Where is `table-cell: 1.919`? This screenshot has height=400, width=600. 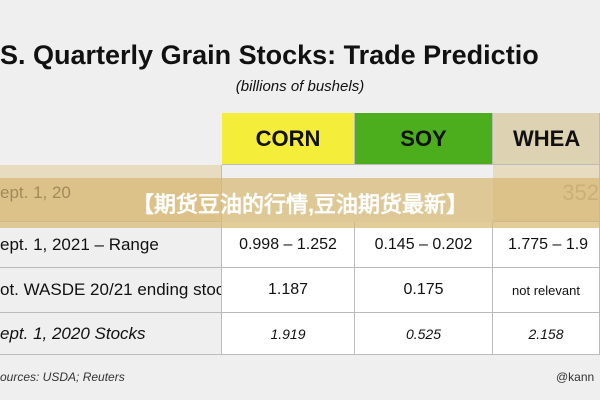 table-cell: 1.919 is located at coordinates (288, 334).